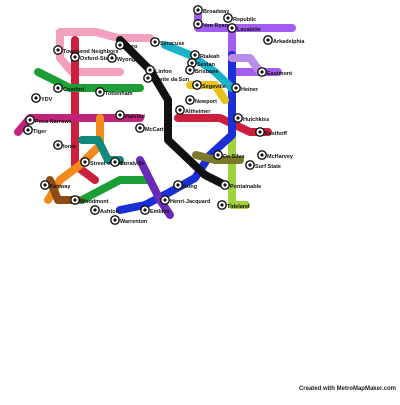 The image size is (400, 405). Describe the element at coordinates (47, 100) in the screenshot. I see `station-label-ydv: YDV` at that location.